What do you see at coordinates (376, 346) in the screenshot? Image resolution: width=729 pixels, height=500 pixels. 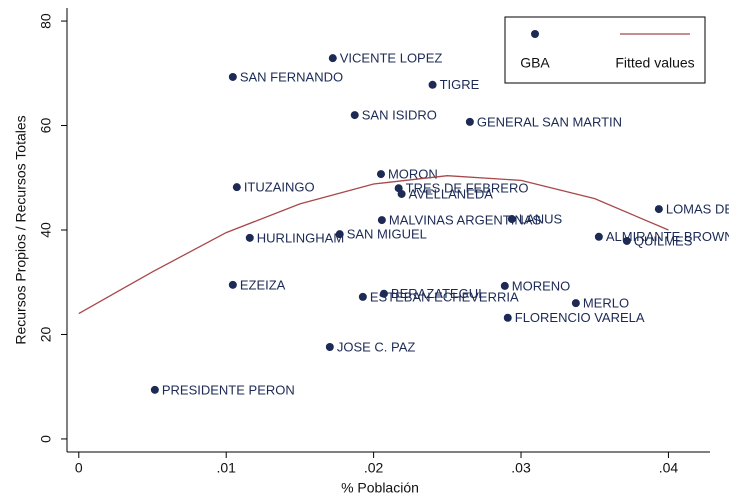 I see `point-label: JOSE C. PAZ` at bounding box center [376, 346].